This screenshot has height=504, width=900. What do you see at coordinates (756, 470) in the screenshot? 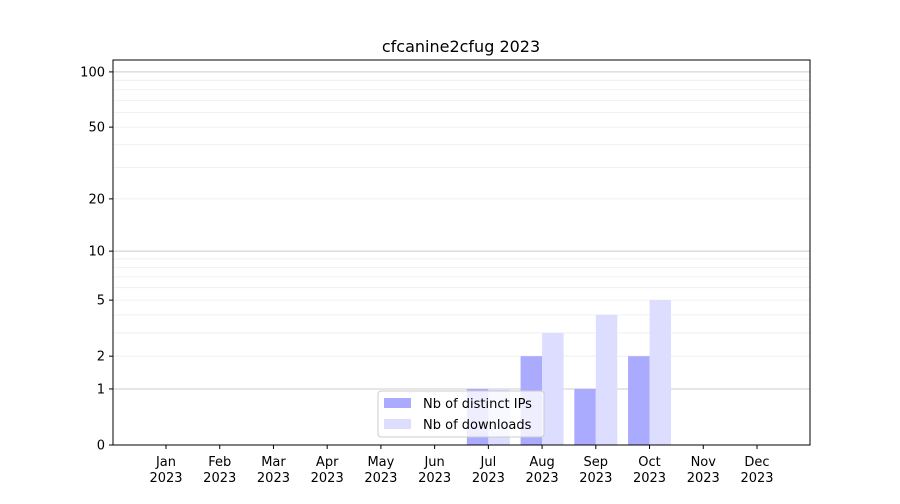
I see `x-tick-label: Dec 2023` at bounding box center [756, 470].